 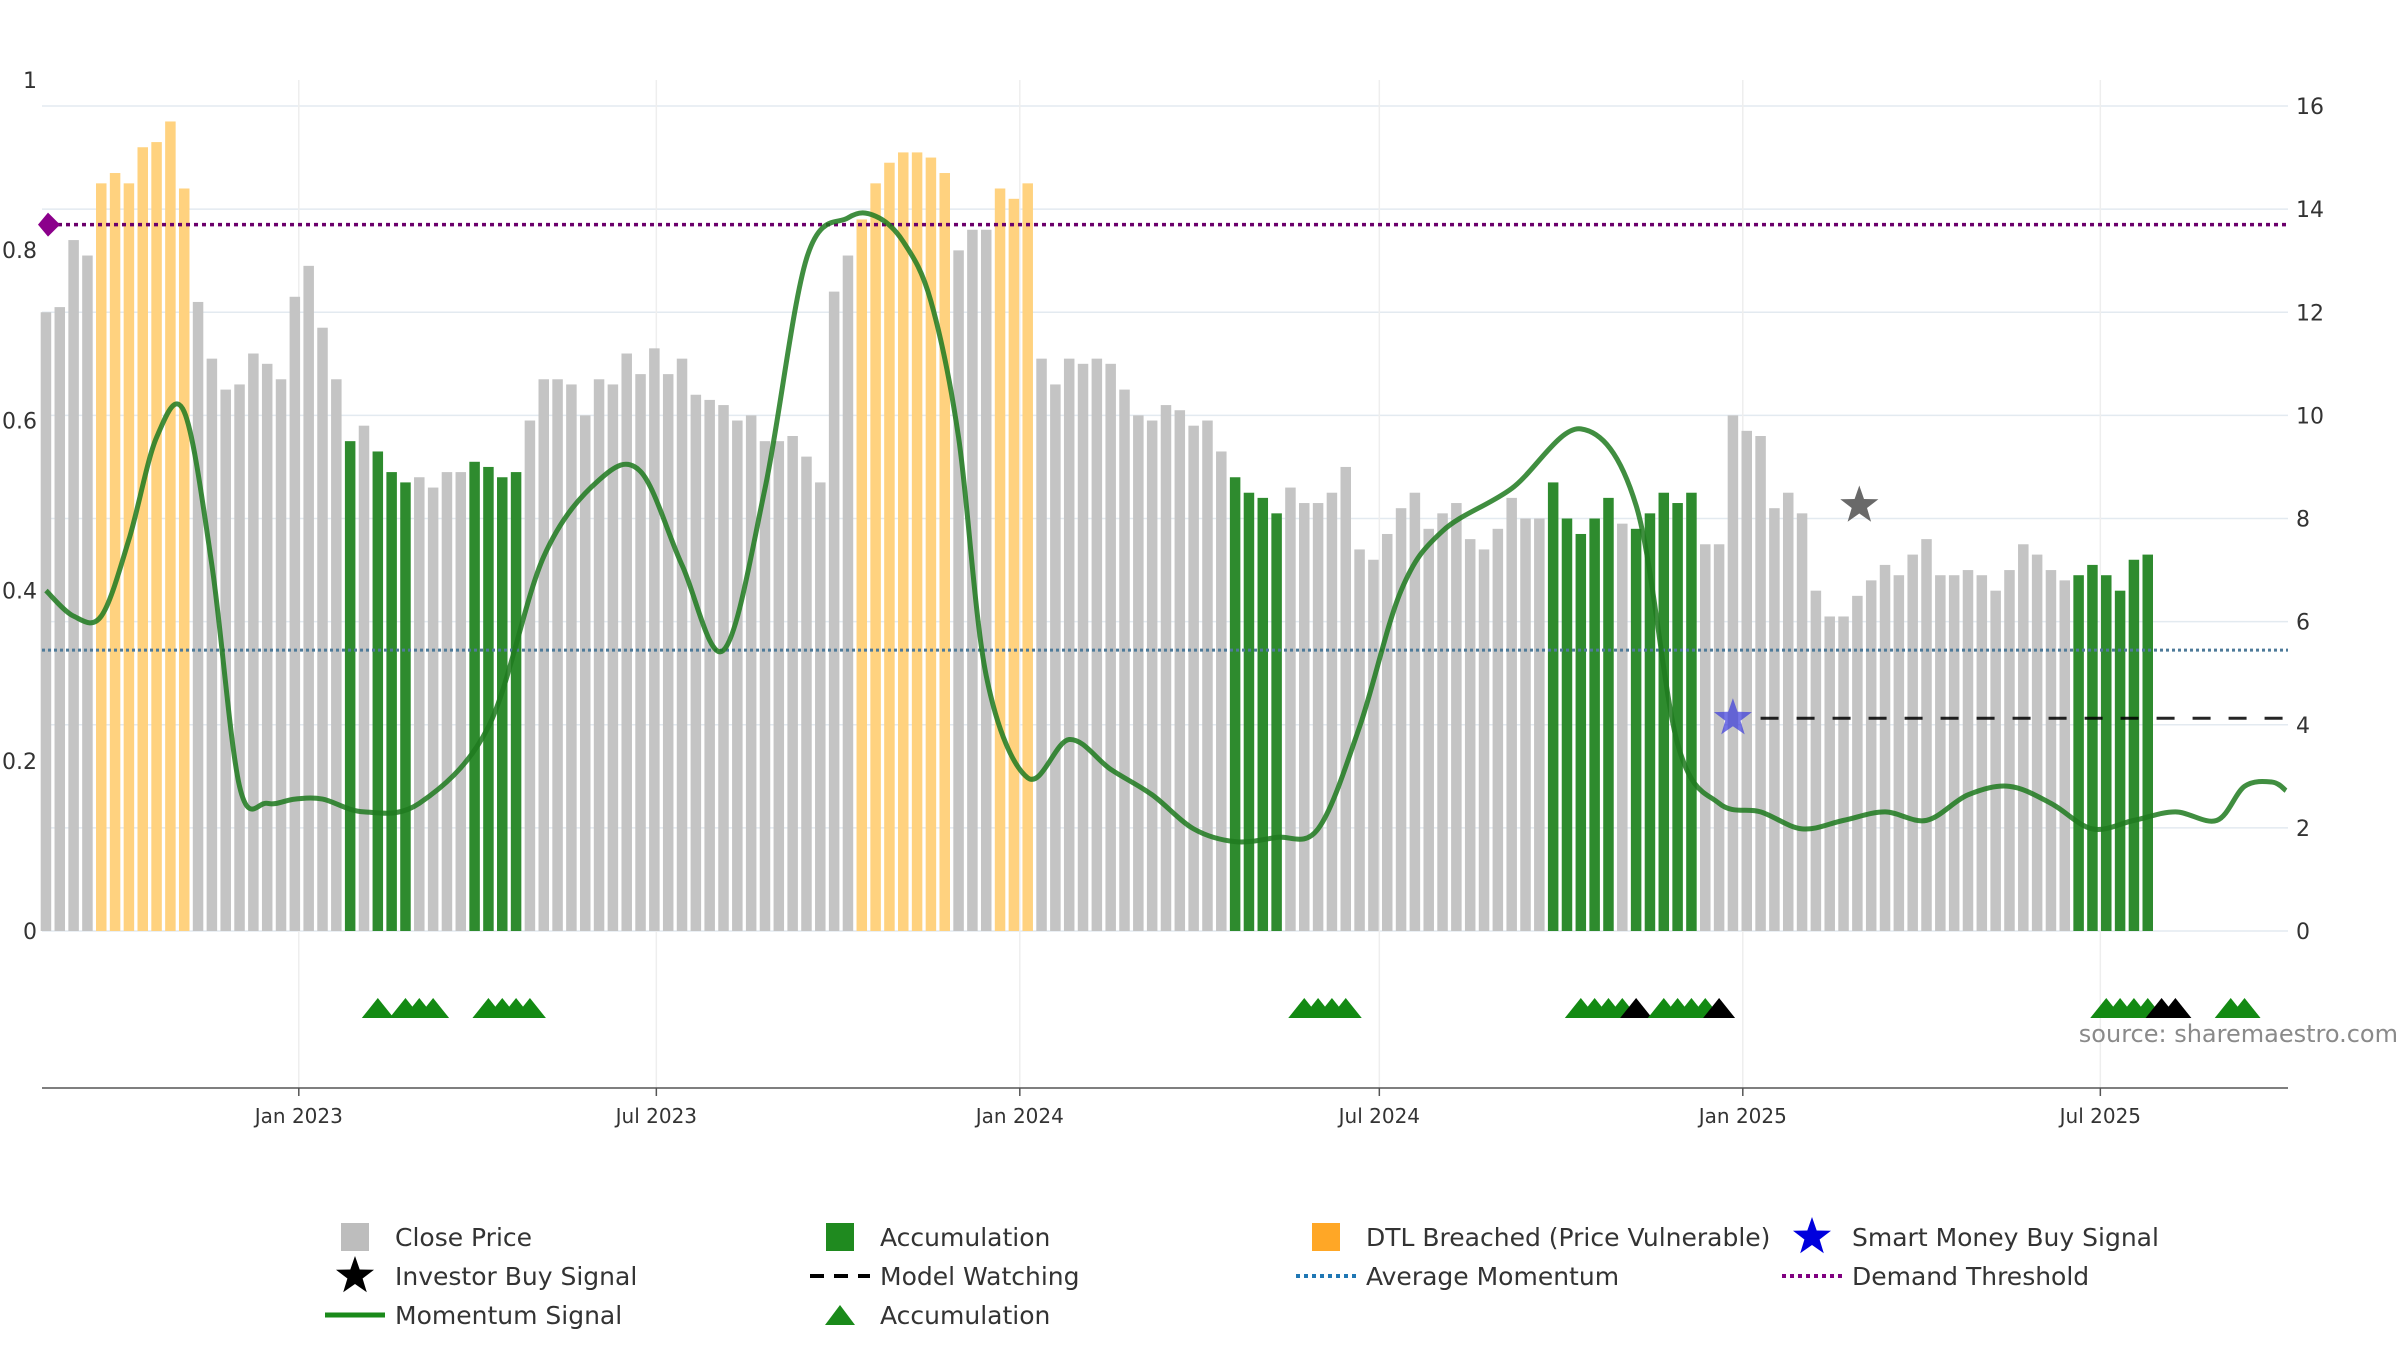 I want to click on right-axis-tick: 6, so click(x=2303, y=623).